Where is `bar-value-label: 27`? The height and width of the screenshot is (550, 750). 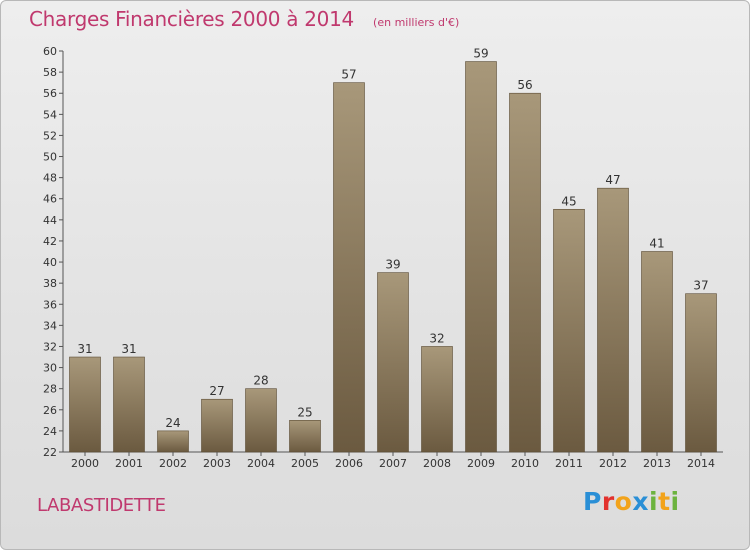
bar-value-label: 27 is located at coordinates (216, 391).